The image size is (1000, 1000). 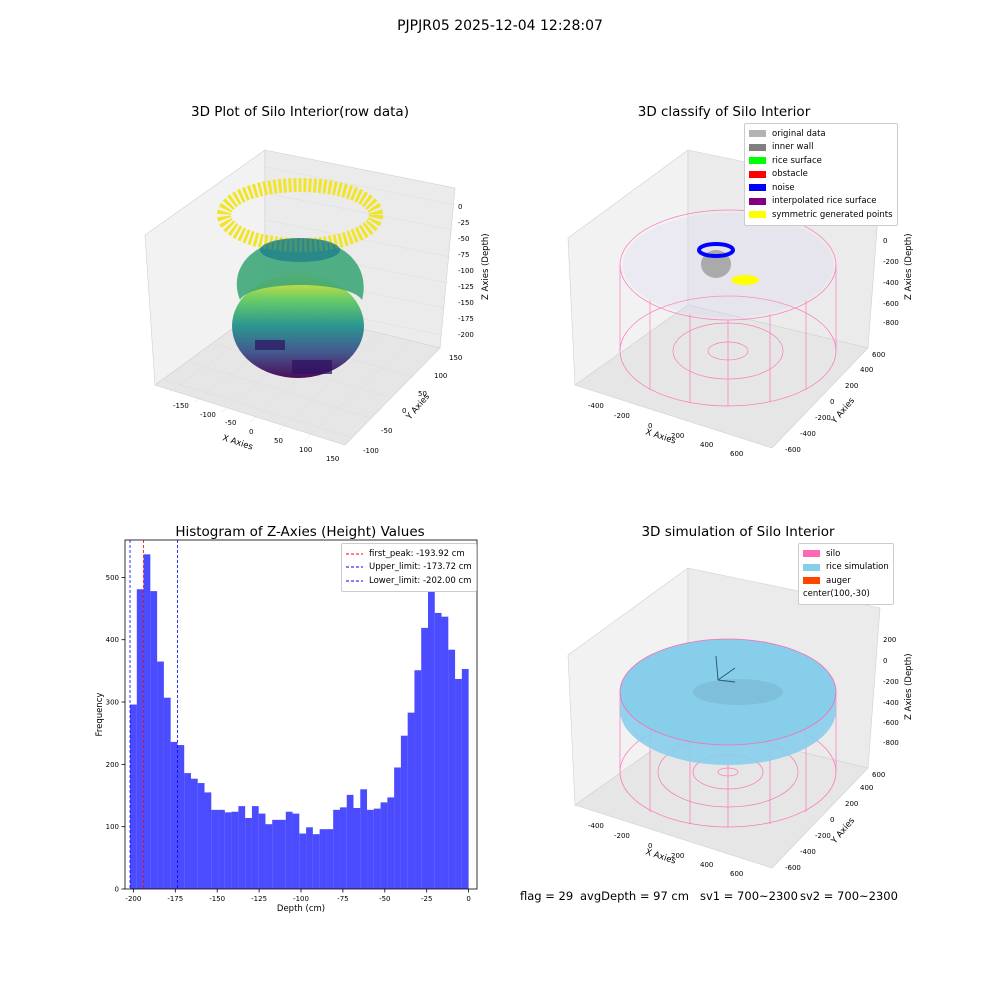 I want to click on raw-x-axis-label: X Axies, so click(x=237, y=442).